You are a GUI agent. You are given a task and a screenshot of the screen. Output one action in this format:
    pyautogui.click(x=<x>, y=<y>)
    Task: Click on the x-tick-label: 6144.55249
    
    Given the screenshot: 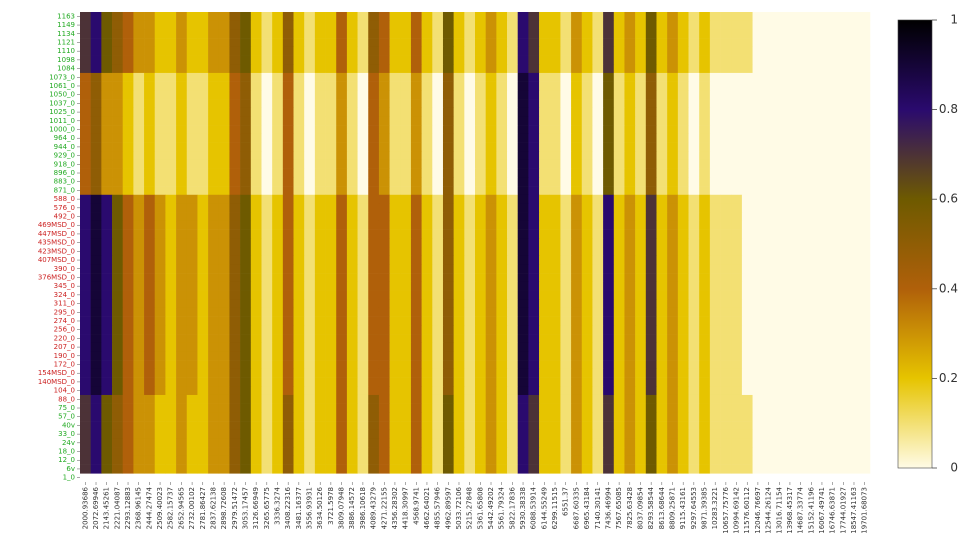 What is the action you would take?
    pyautogui.click(x=544, y=508)
    